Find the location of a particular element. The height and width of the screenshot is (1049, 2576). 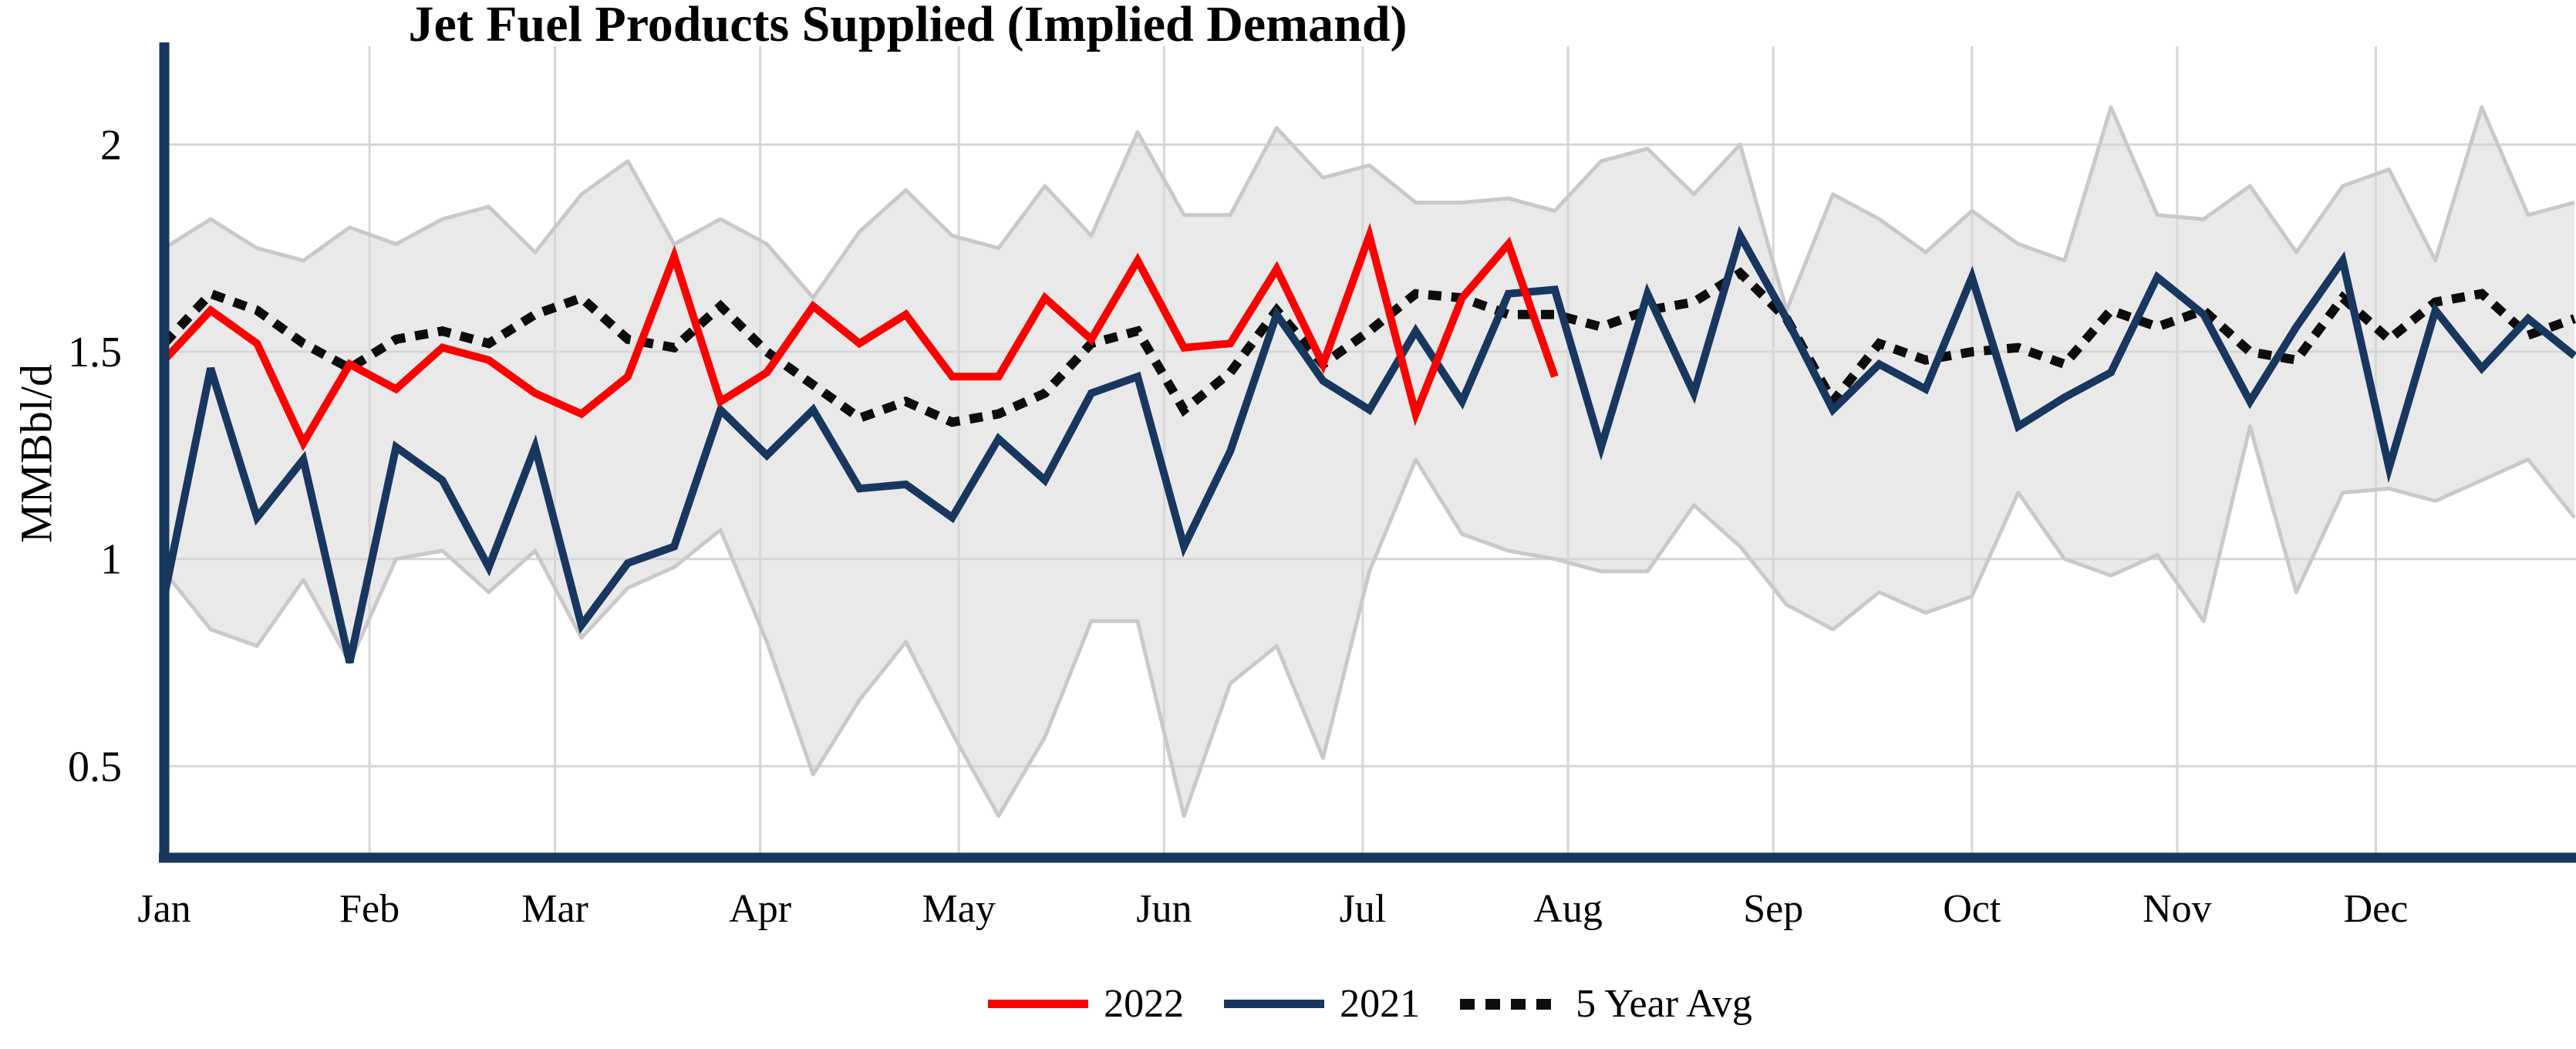

x-month-label-Jul: Jul is located at coordinates (1363, 909).